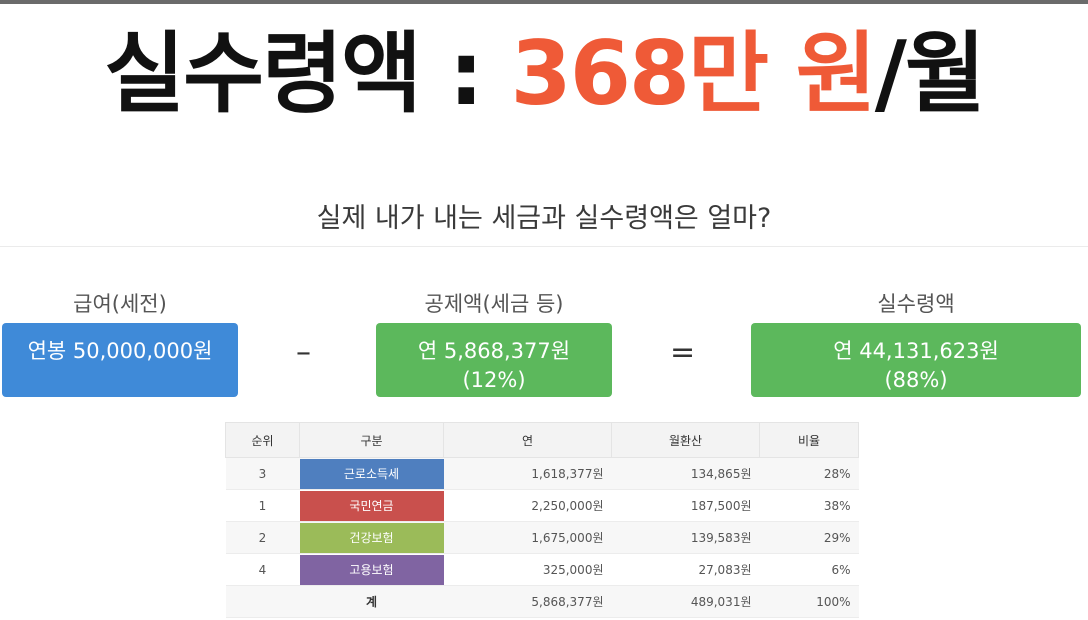 Image resolution: width=1088 pixels, height=620 pixels. What do you see at coordinates (809, 601) in the screenshot?
I see `total-ratio: 100%` at bounding box center [809, 601].